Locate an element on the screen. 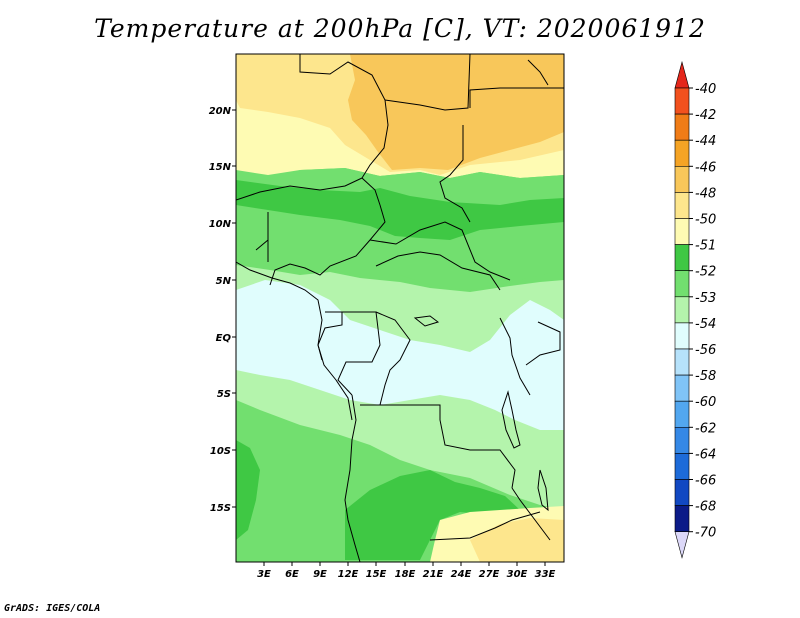 Image resolution: width=800 pixels, height=618 pixels. colorbar-label: -51 is located at coordinates (705, 246).